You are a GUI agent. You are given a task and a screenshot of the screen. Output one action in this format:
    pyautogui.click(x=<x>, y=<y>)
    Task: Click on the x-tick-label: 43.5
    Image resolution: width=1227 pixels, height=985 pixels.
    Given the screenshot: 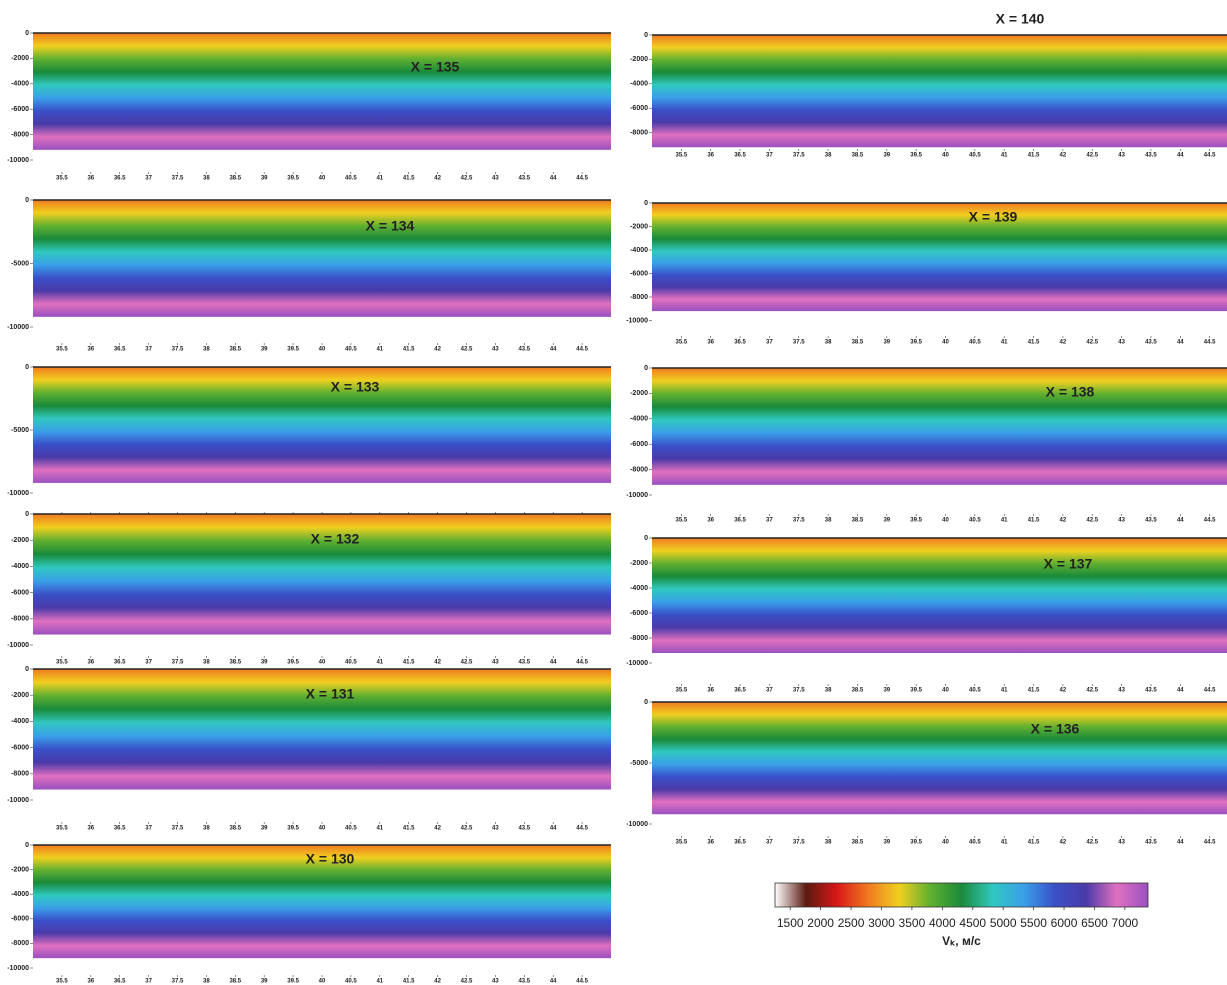 What is the action you would take?
    pyautogui.click(x=1151, y=843)
    